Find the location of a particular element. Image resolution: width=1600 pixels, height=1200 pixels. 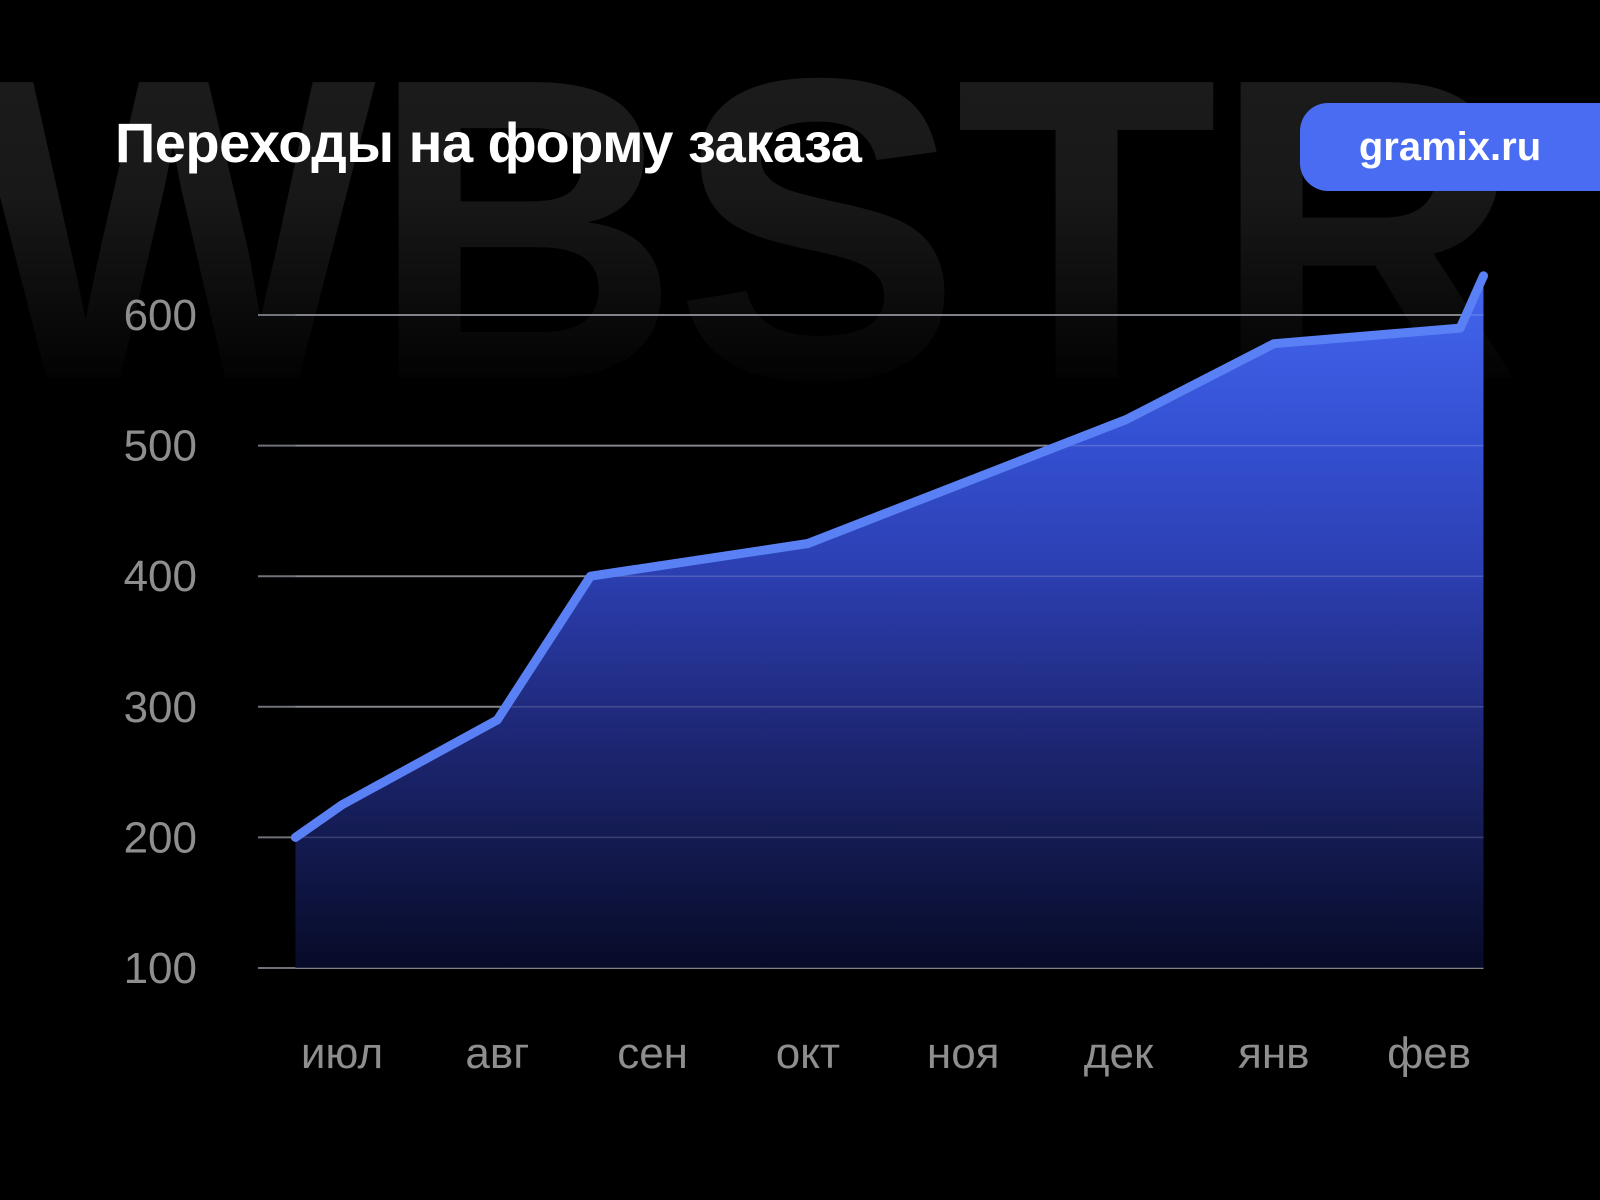

x-tick-label: июл is located at coordinates (342, 1053).